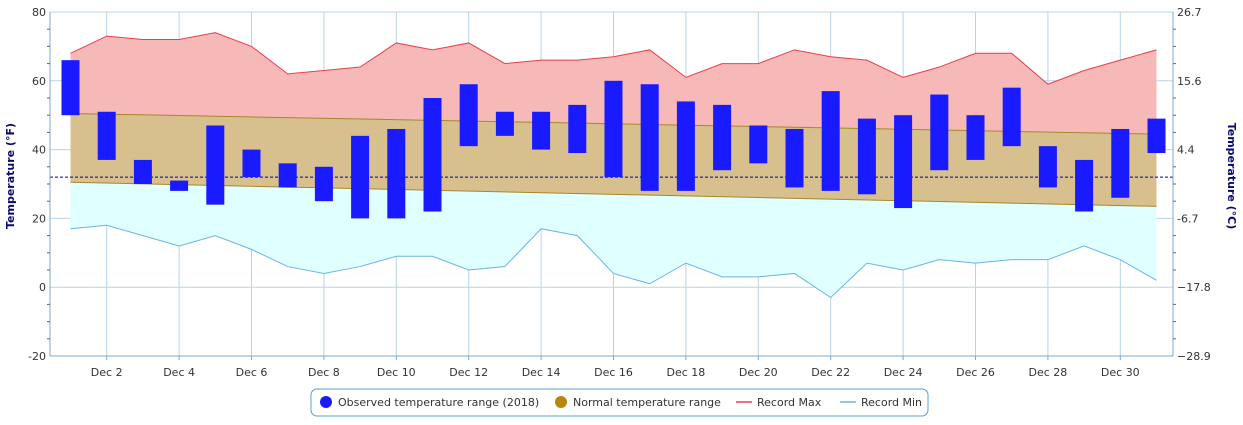 The height and width of the screenshot is (425, 1243). What do you see at coordinates (903, 372) in the screenshot?
I see `x-tick-label: Dec 24` at bounding box center [903, 372].